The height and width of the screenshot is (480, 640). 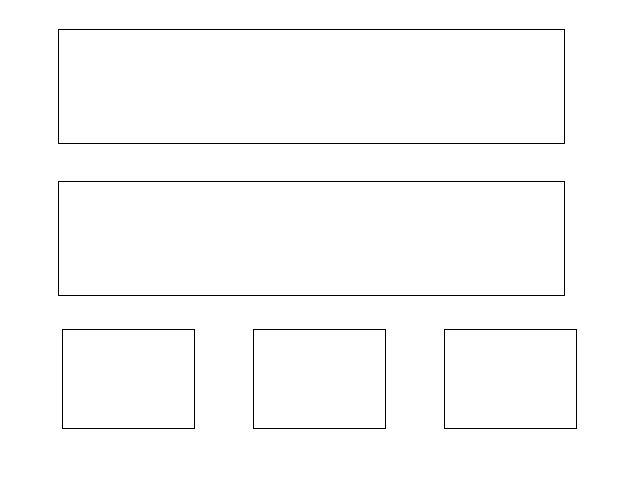 I want to click on panel-bottom-left, so click(x=128, y=379).